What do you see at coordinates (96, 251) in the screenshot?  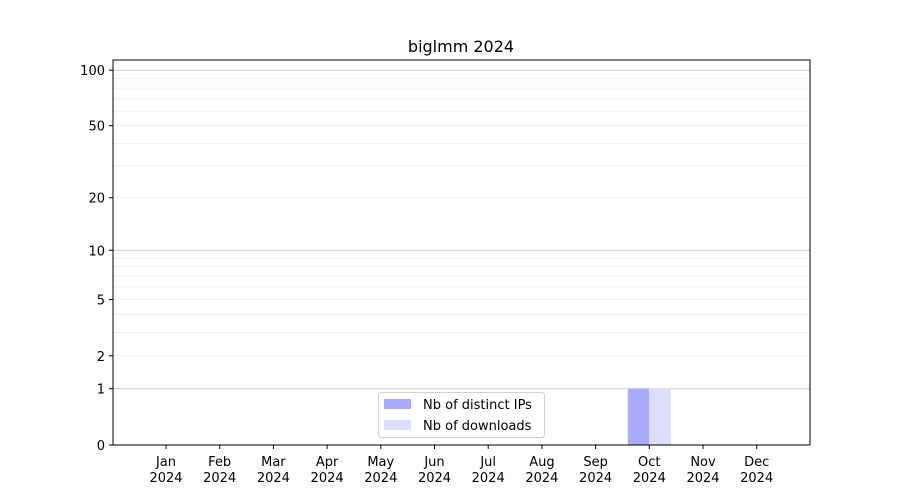 I see `y-tick-label: 10` at bounding box center [96, 251].